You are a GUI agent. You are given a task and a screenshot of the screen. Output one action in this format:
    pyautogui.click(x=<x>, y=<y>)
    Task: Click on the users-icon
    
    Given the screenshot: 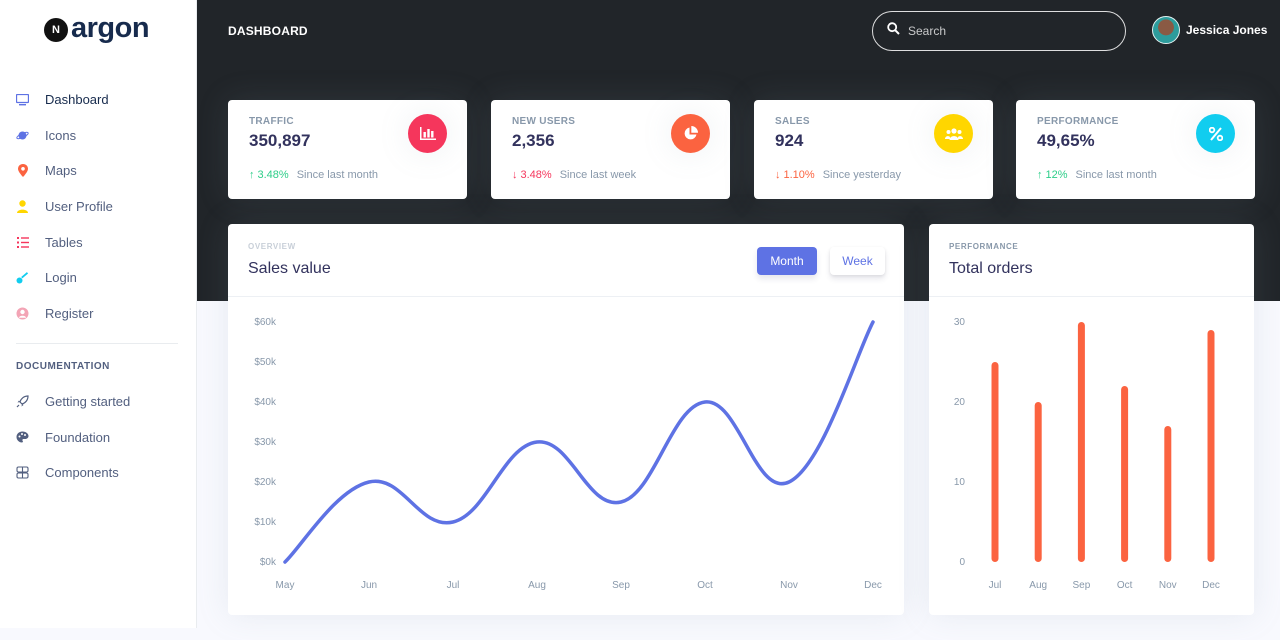 What is the action you would take?
    pyautogui.click(x=953, y=133)
    